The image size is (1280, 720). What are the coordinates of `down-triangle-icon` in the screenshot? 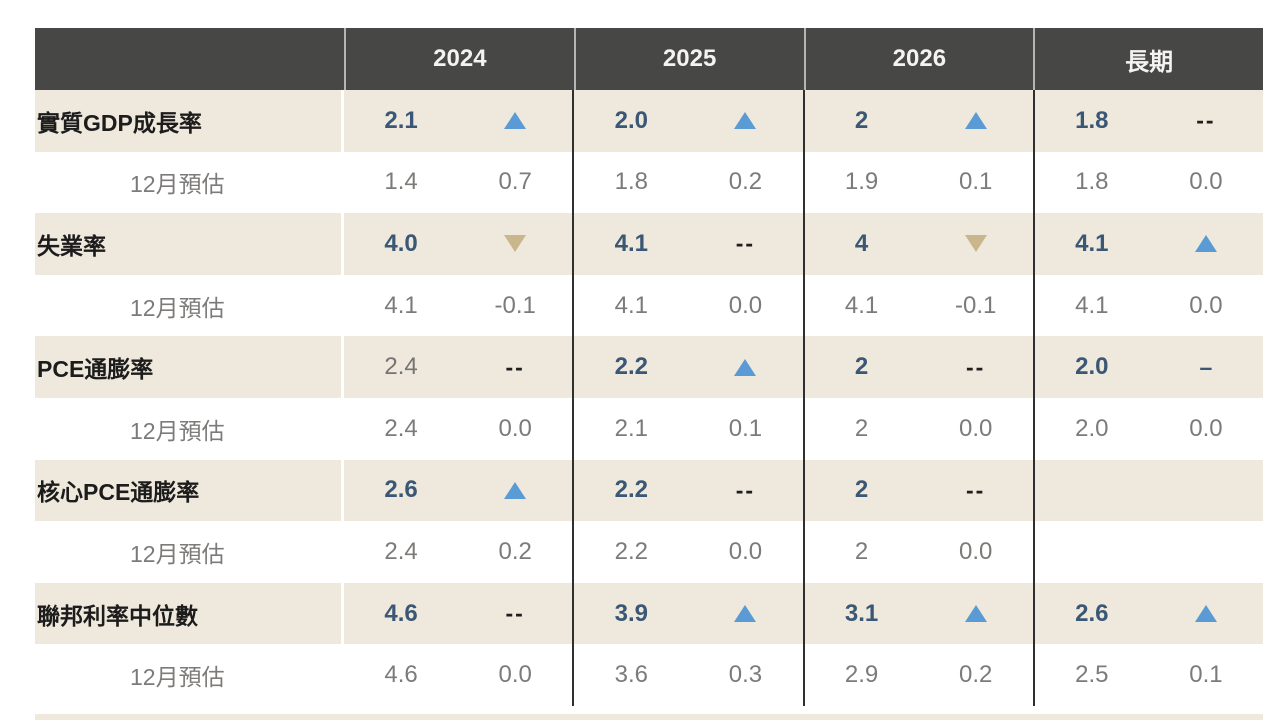 It's located at (975, 244).